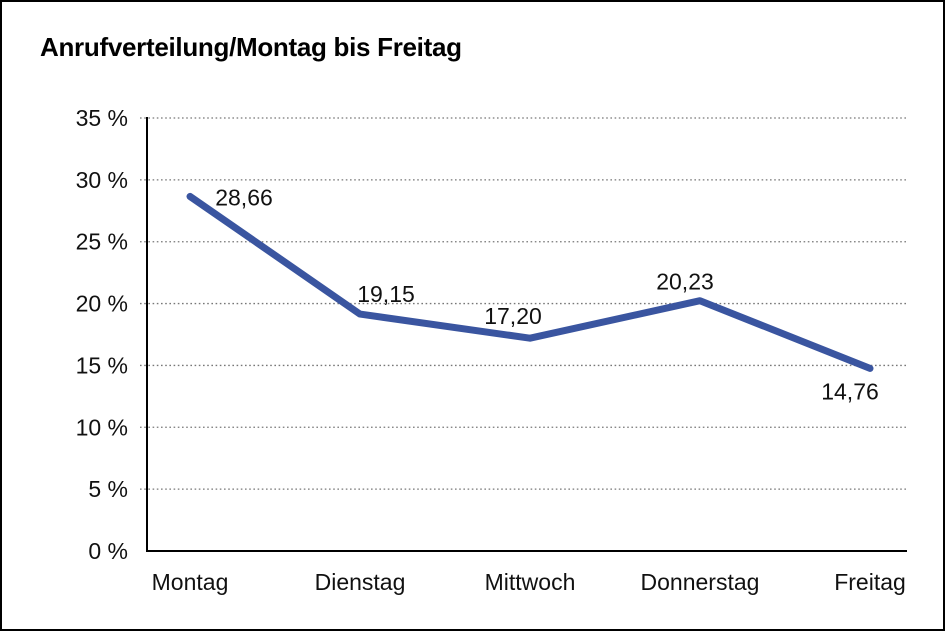  Describe the element at coordinates (190, 582) in the screenshot. I see `x-category-label: Montag` at that location.